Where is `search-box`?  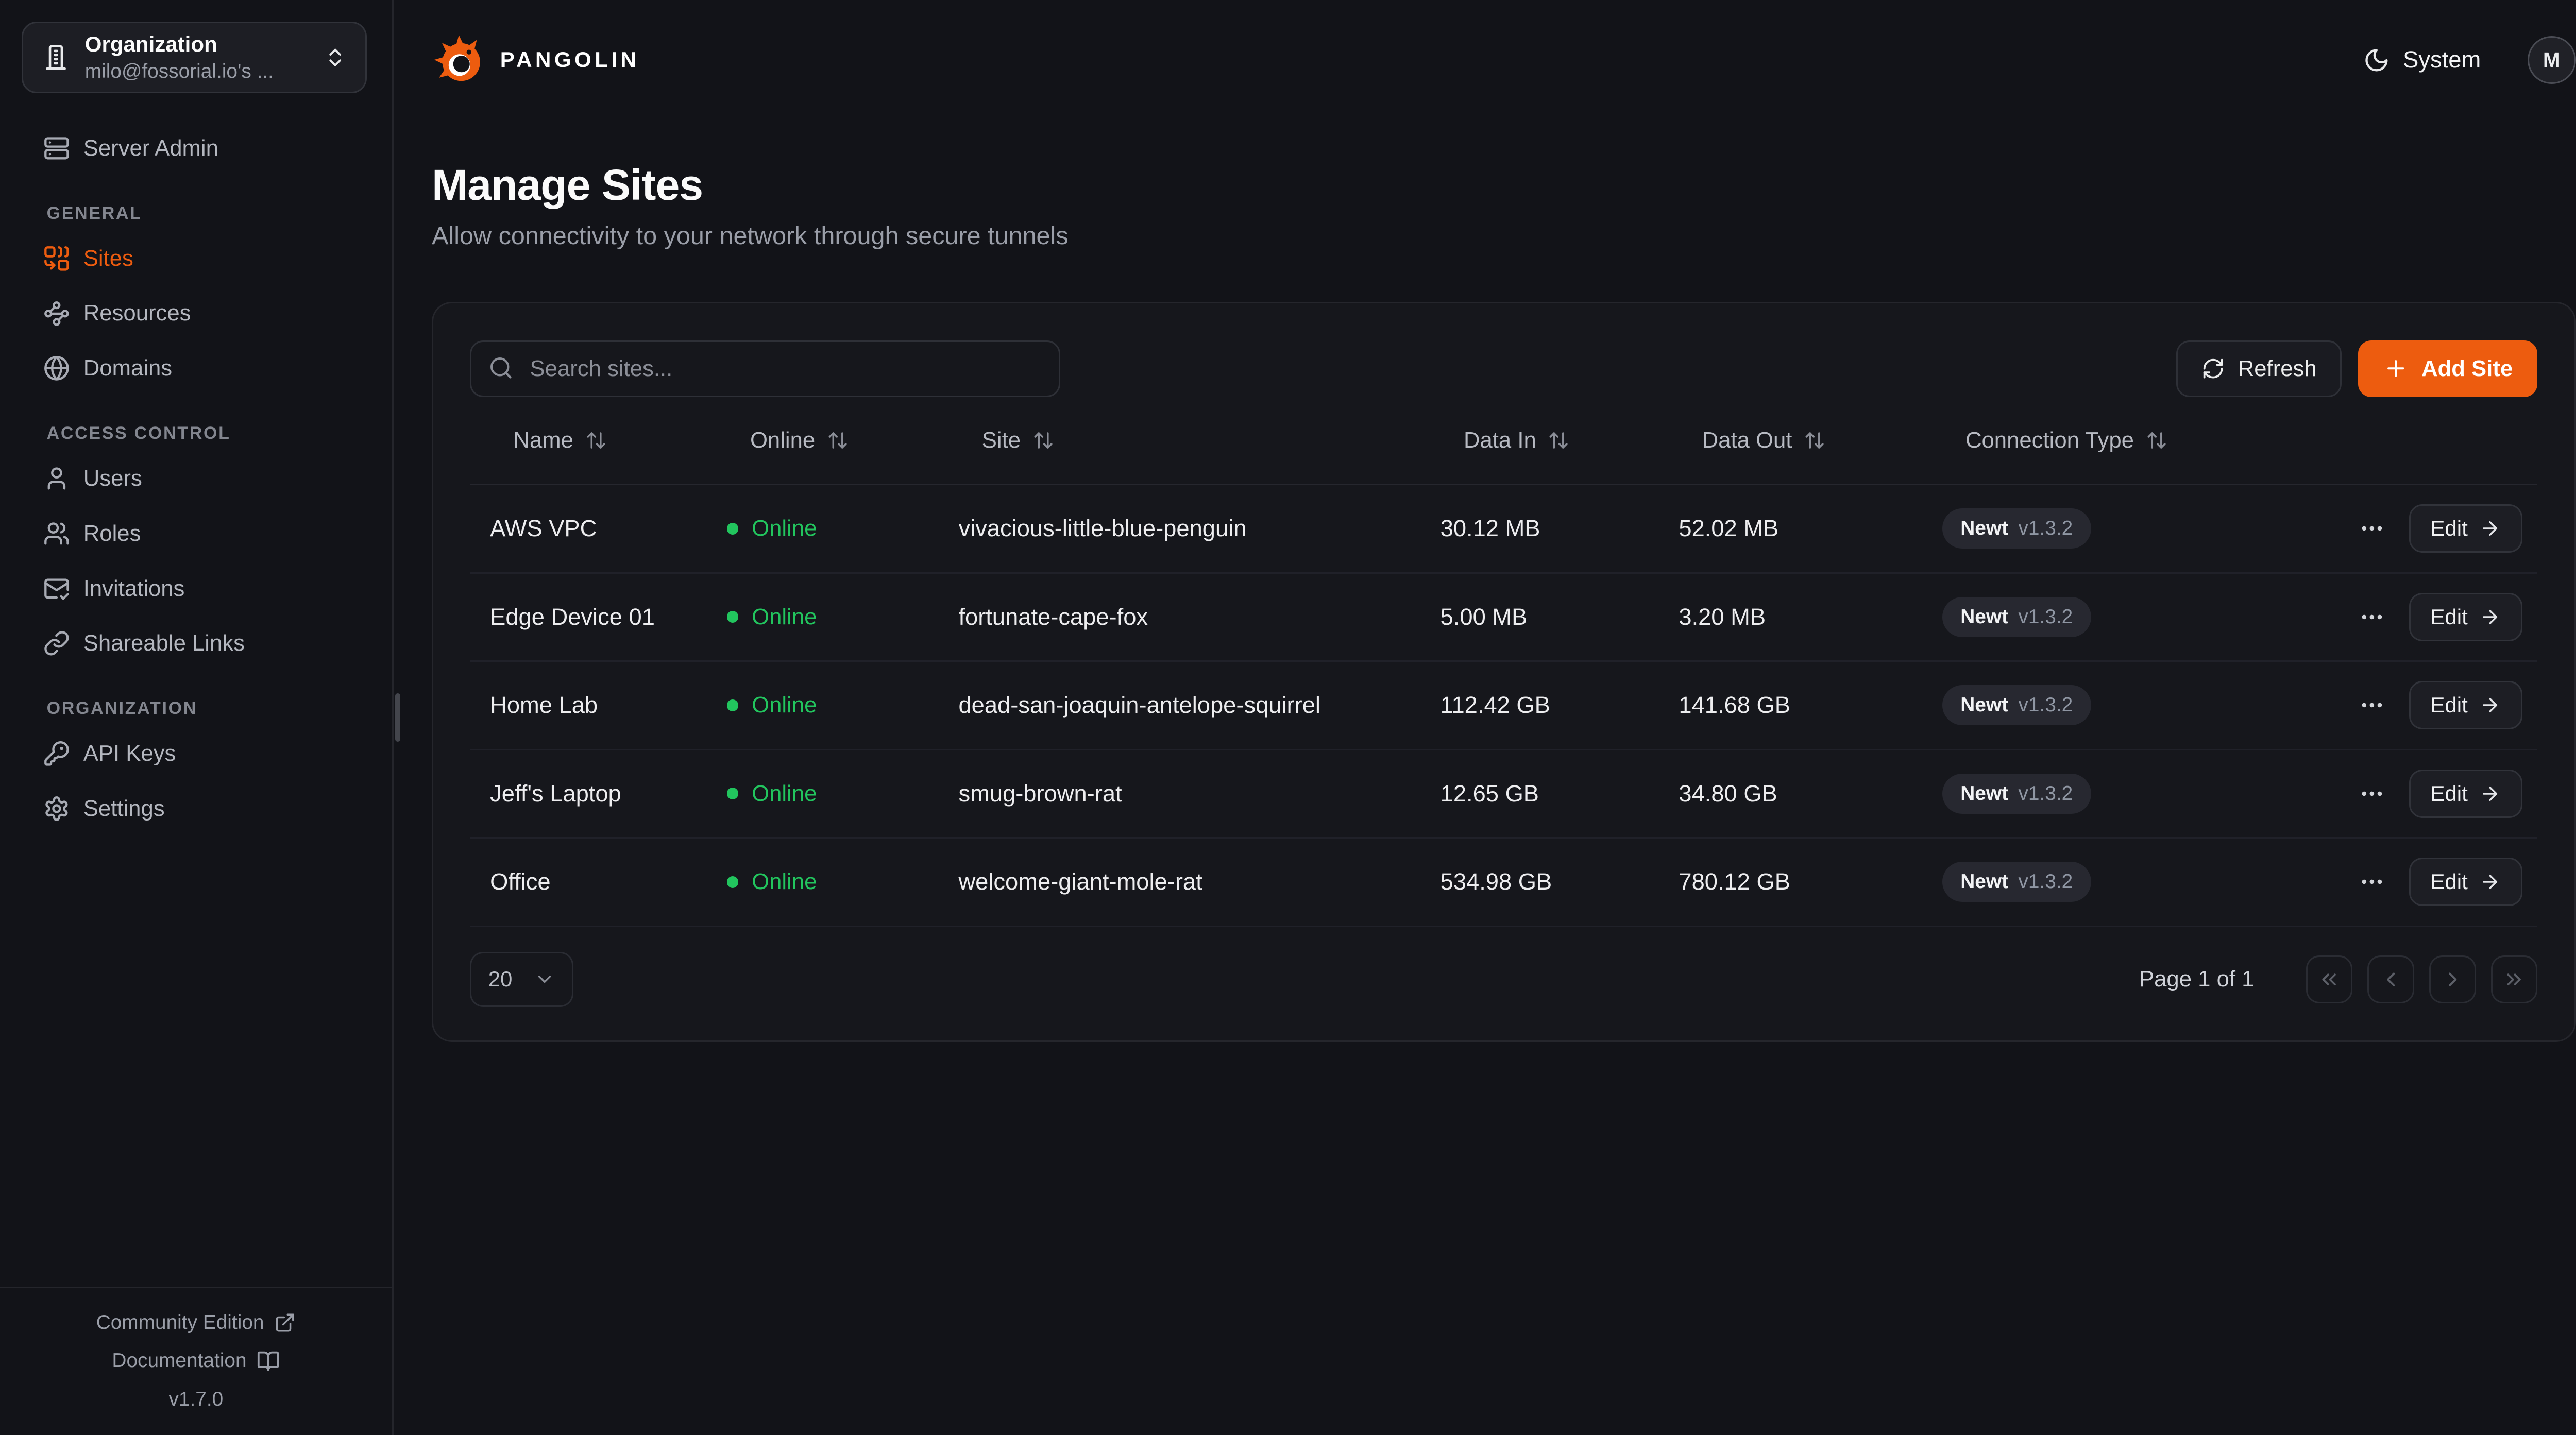
search-box is located at coordinates (765, 368).